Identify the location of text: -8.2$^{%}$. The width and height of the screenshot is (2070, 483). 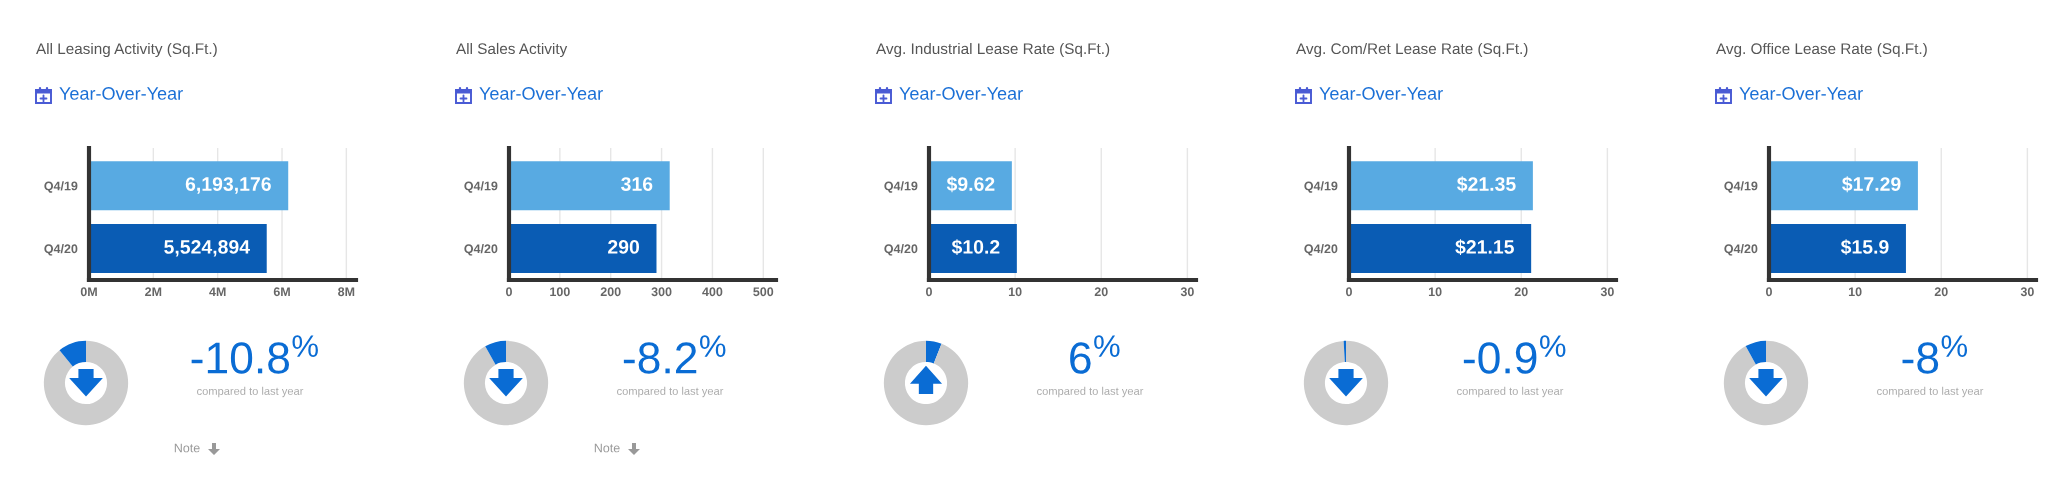
(674, 354).